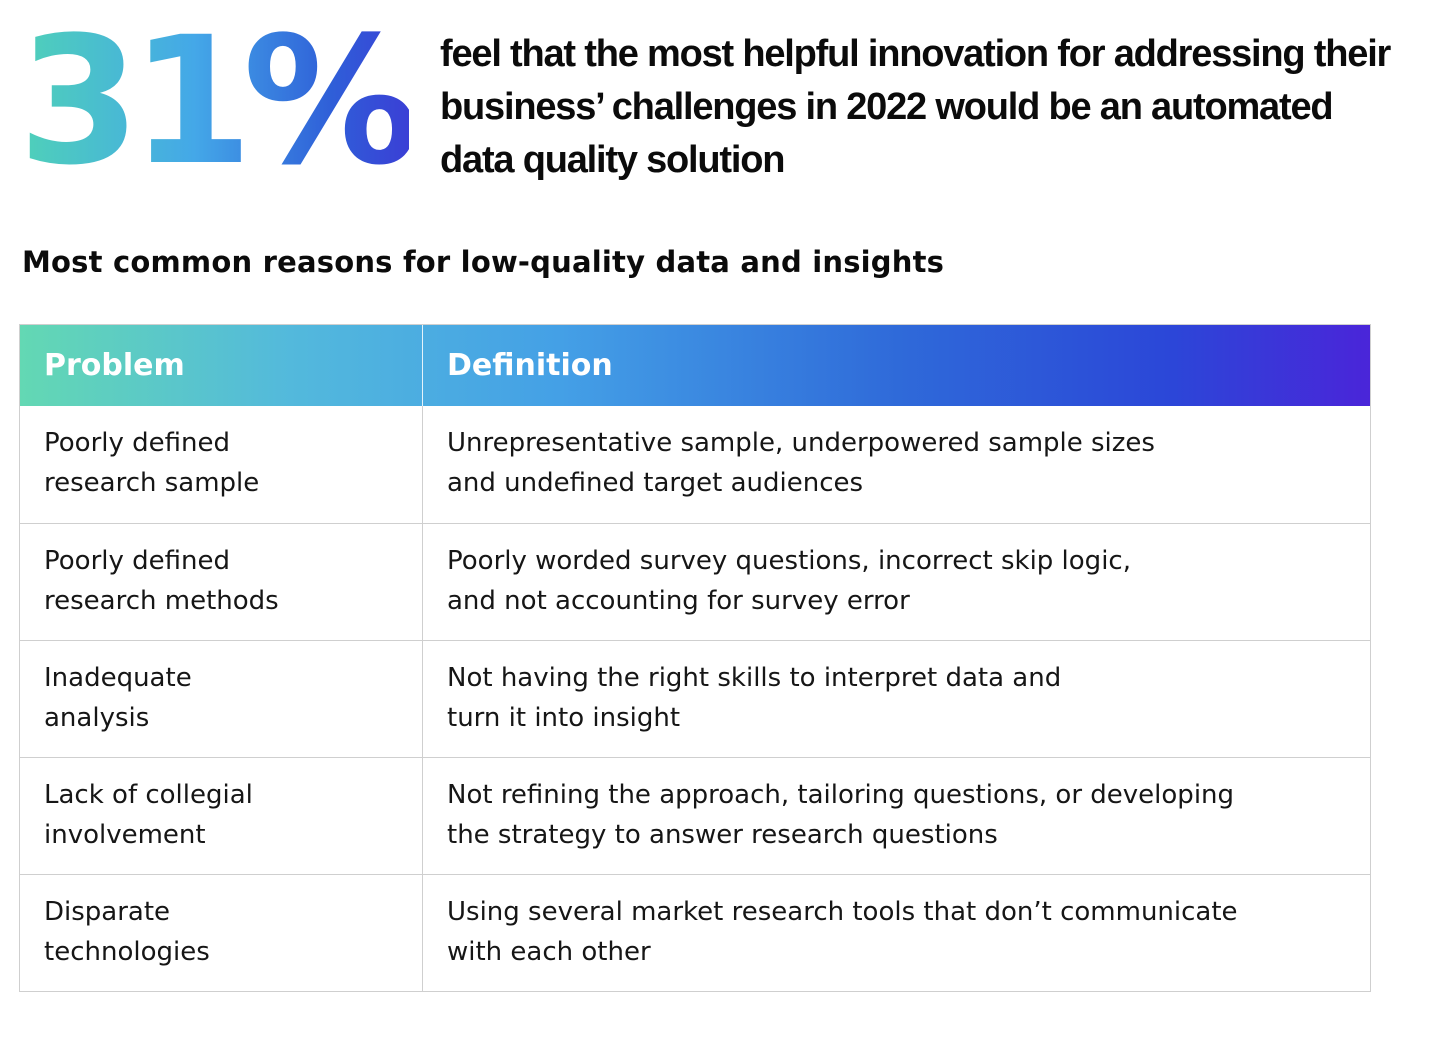 Image resolution: width=1434 pixels, height=1057 pixels. Describe the element at coordinates (218, 102) in the screenshot. I see `stat-percentage: 31%` at that location.